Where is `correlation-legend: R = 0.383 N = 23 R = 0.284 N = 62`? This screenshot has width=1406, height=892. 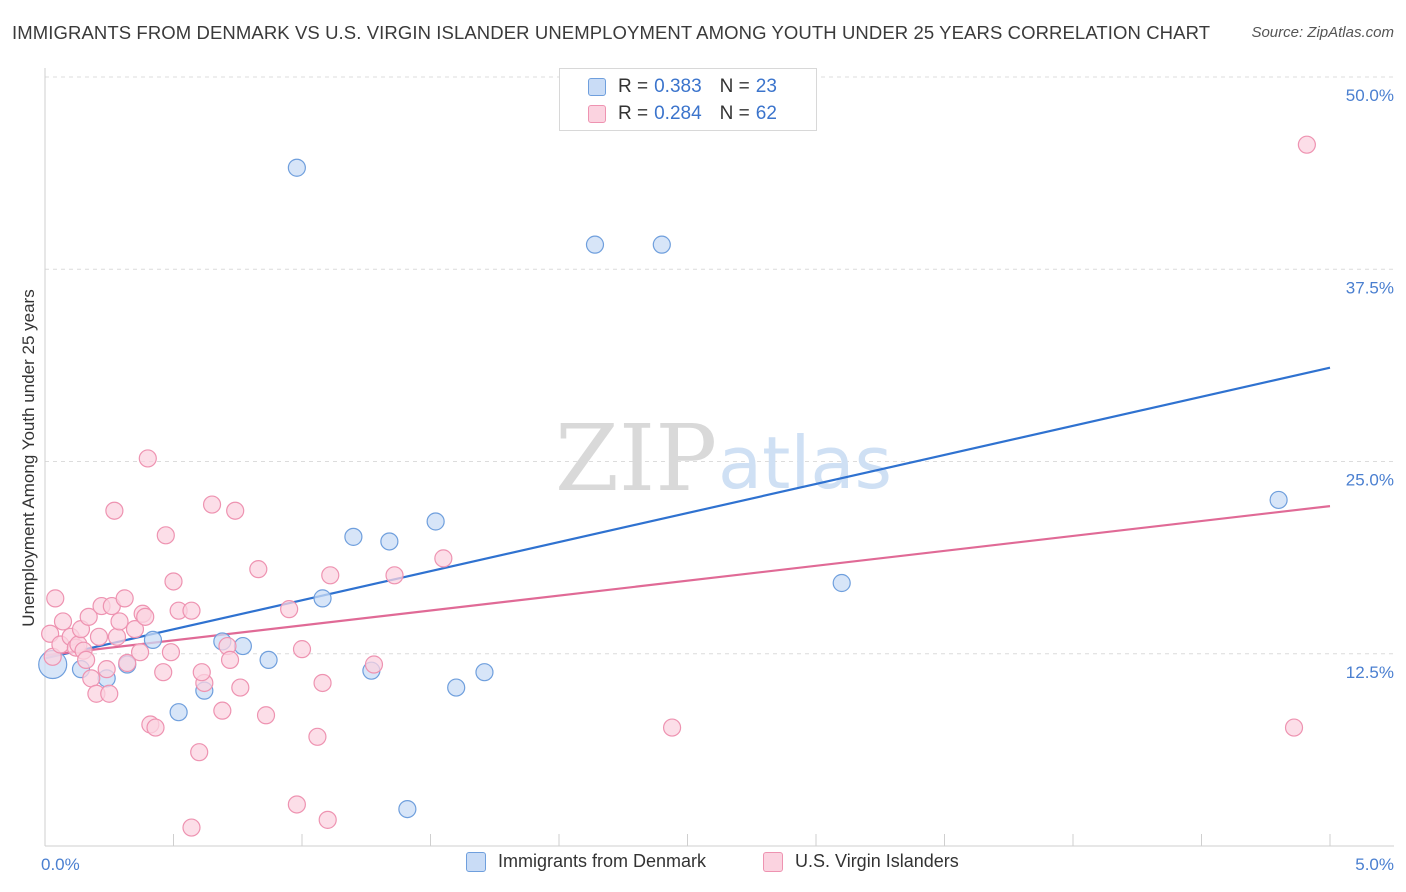 correlation-legend: R = 0.383 N = 23 R = 0.284 N = 62 is located at coordinates (688, 99).